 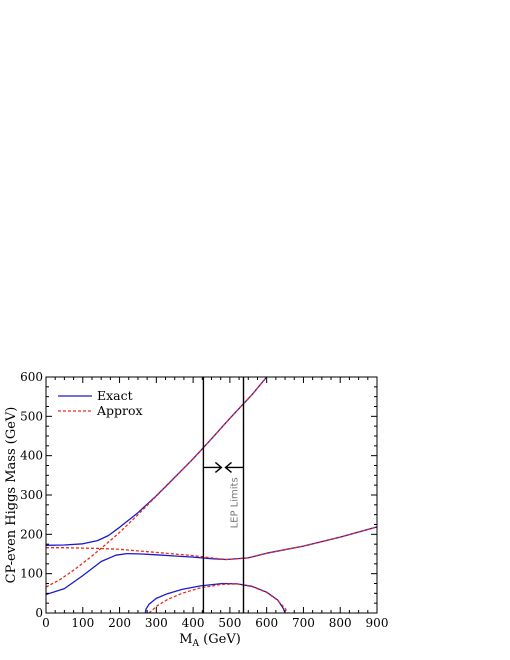 I want to click on y-tick-label: 0, so click(x=39, y=613).